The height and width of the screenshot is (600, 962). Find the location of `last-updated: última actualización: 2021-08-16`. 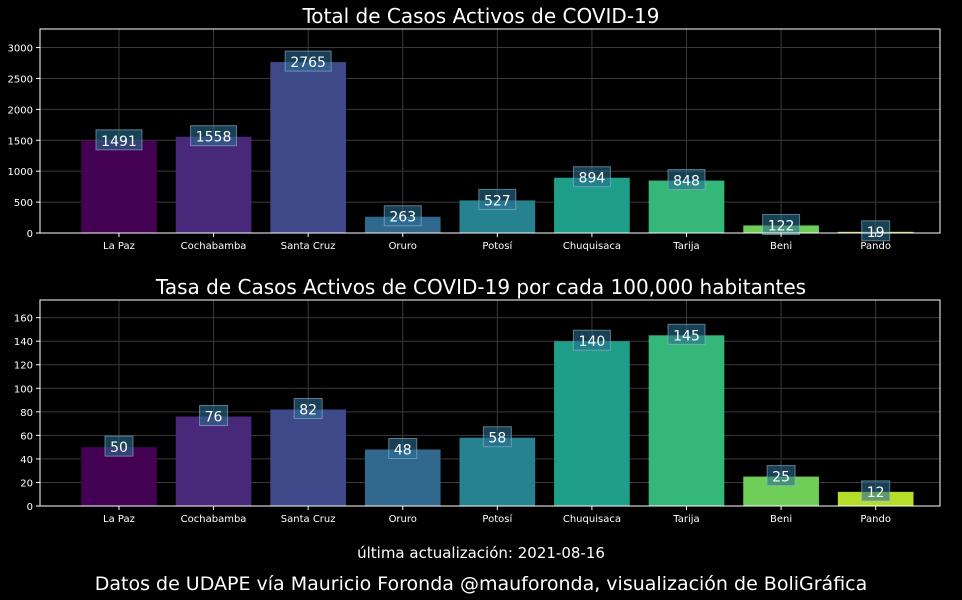

last-updated: última actualización: 2021-08-16 is located at coordinates (481, 553).